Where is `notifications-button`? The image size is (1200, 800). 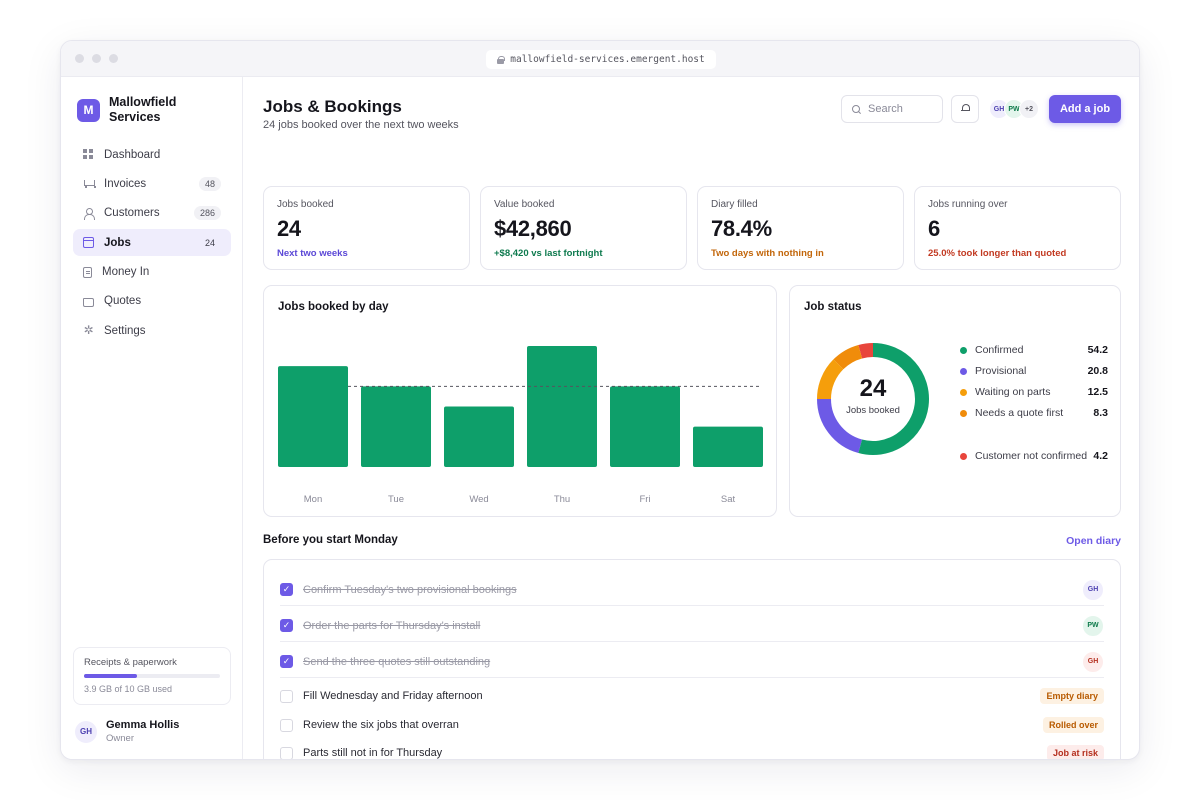
notifications-button is located at coordinates (965, 109).